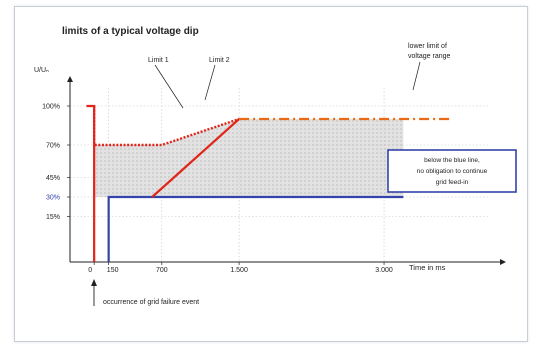  I want to click on y-tick-label-4: 15%, so click(53, 217).